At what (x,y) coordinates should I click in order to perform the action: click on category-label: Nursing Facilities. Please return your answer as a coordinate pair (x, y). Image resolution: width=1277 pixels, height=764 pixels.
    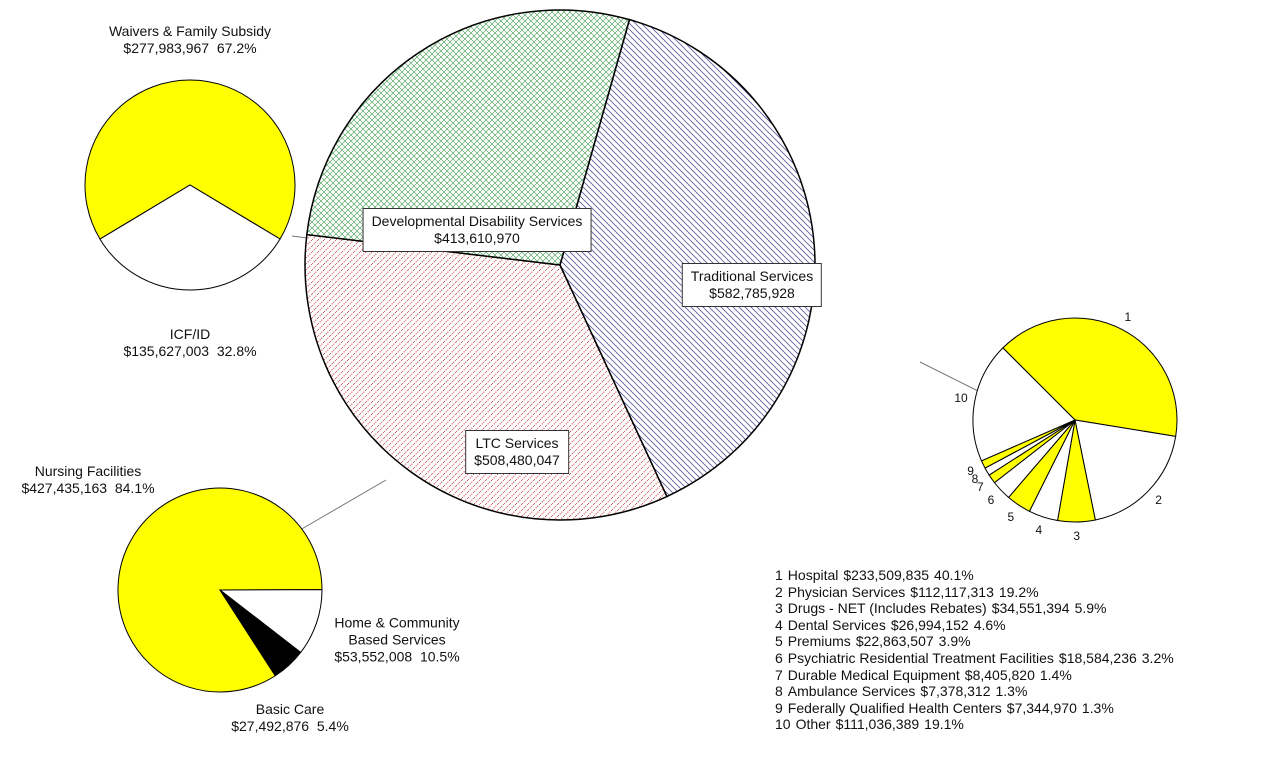
    Looking at the image, I should click on (88, 471).